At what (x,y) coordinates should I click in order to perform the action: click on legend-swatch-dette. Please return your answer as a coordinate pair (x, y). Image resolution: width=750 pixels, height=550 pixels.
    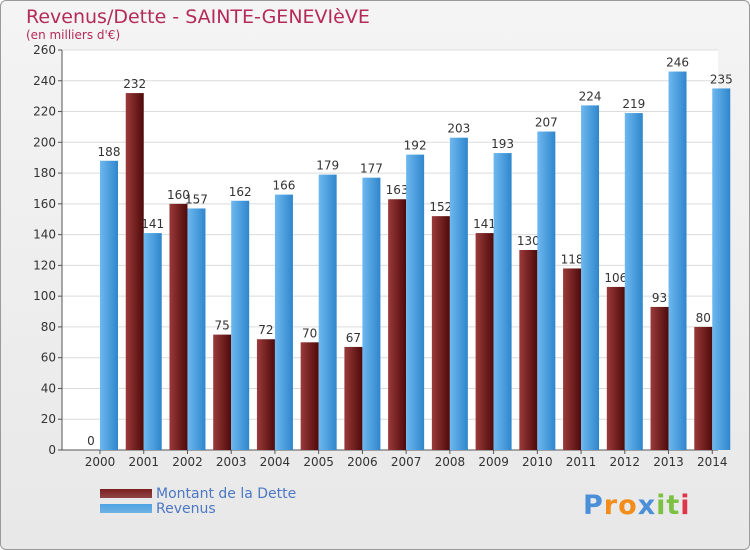
    Looking at the image, I should click on (126, 493).